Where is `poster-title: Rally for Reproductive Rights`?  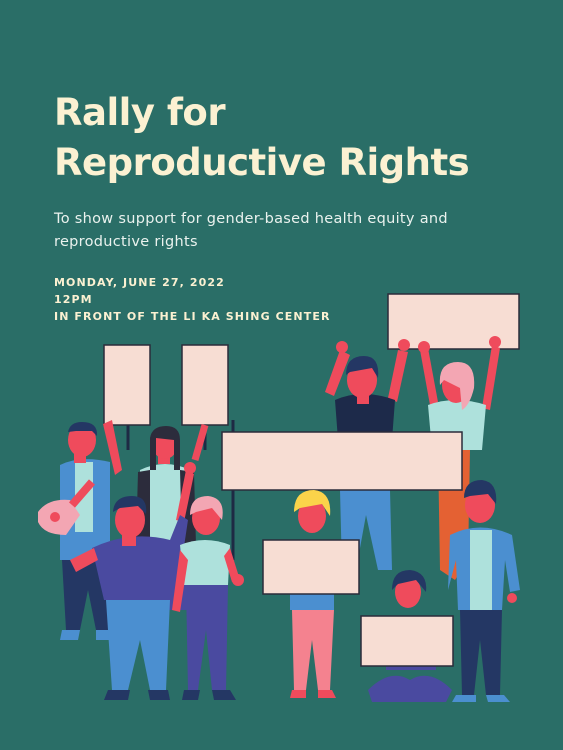
poster-title: Rally for Reproductive Rights is located at coordinates (262, 138).